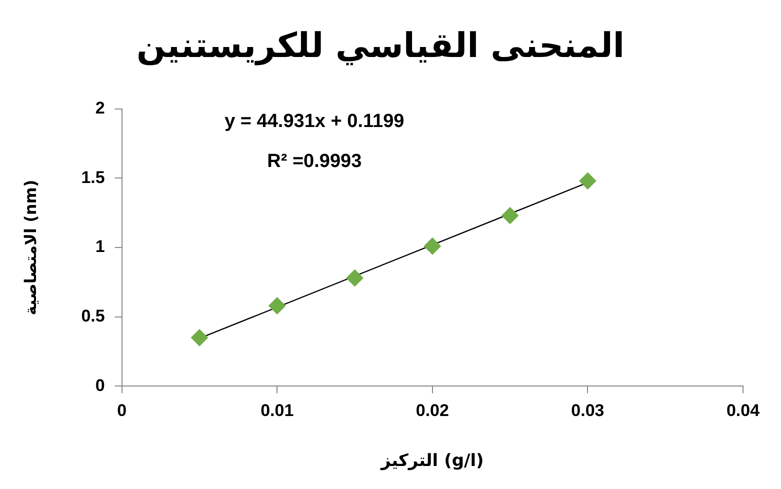  I want to click on x-axis-title: التركيز (g/l), so click(432, 461).